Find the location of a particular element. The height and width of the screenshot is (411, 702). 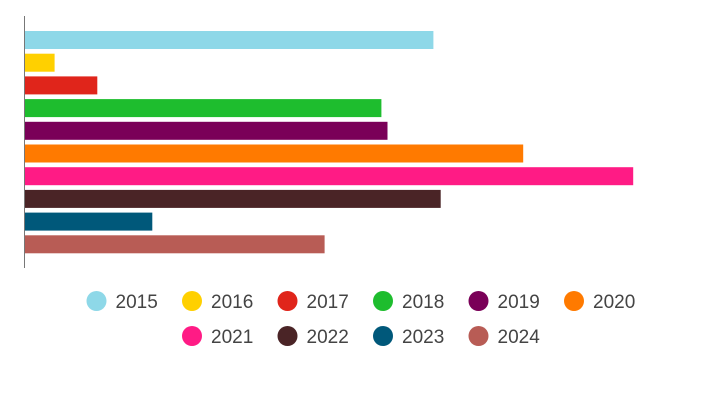

bar-2018 is located at coordinates (203, 108).